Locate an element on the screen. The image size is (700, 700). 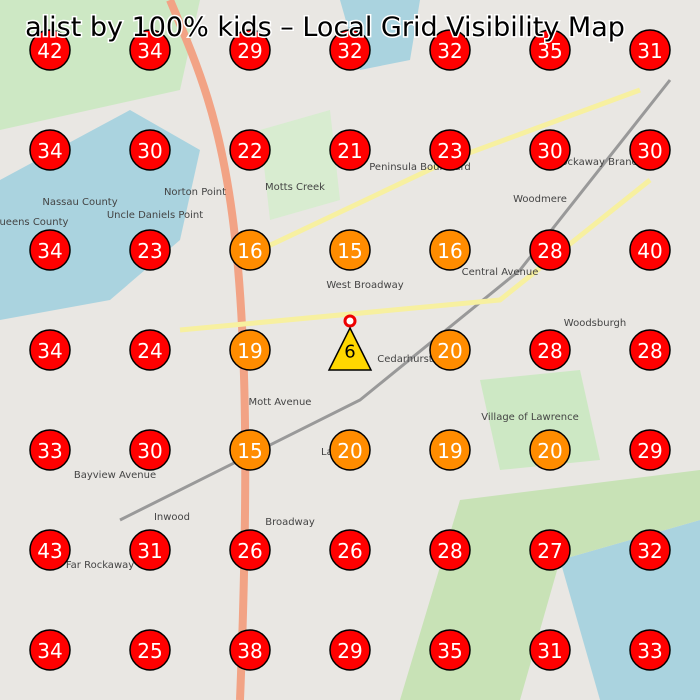
map-label: Woodsburgh is located at coordinates (595, 323).